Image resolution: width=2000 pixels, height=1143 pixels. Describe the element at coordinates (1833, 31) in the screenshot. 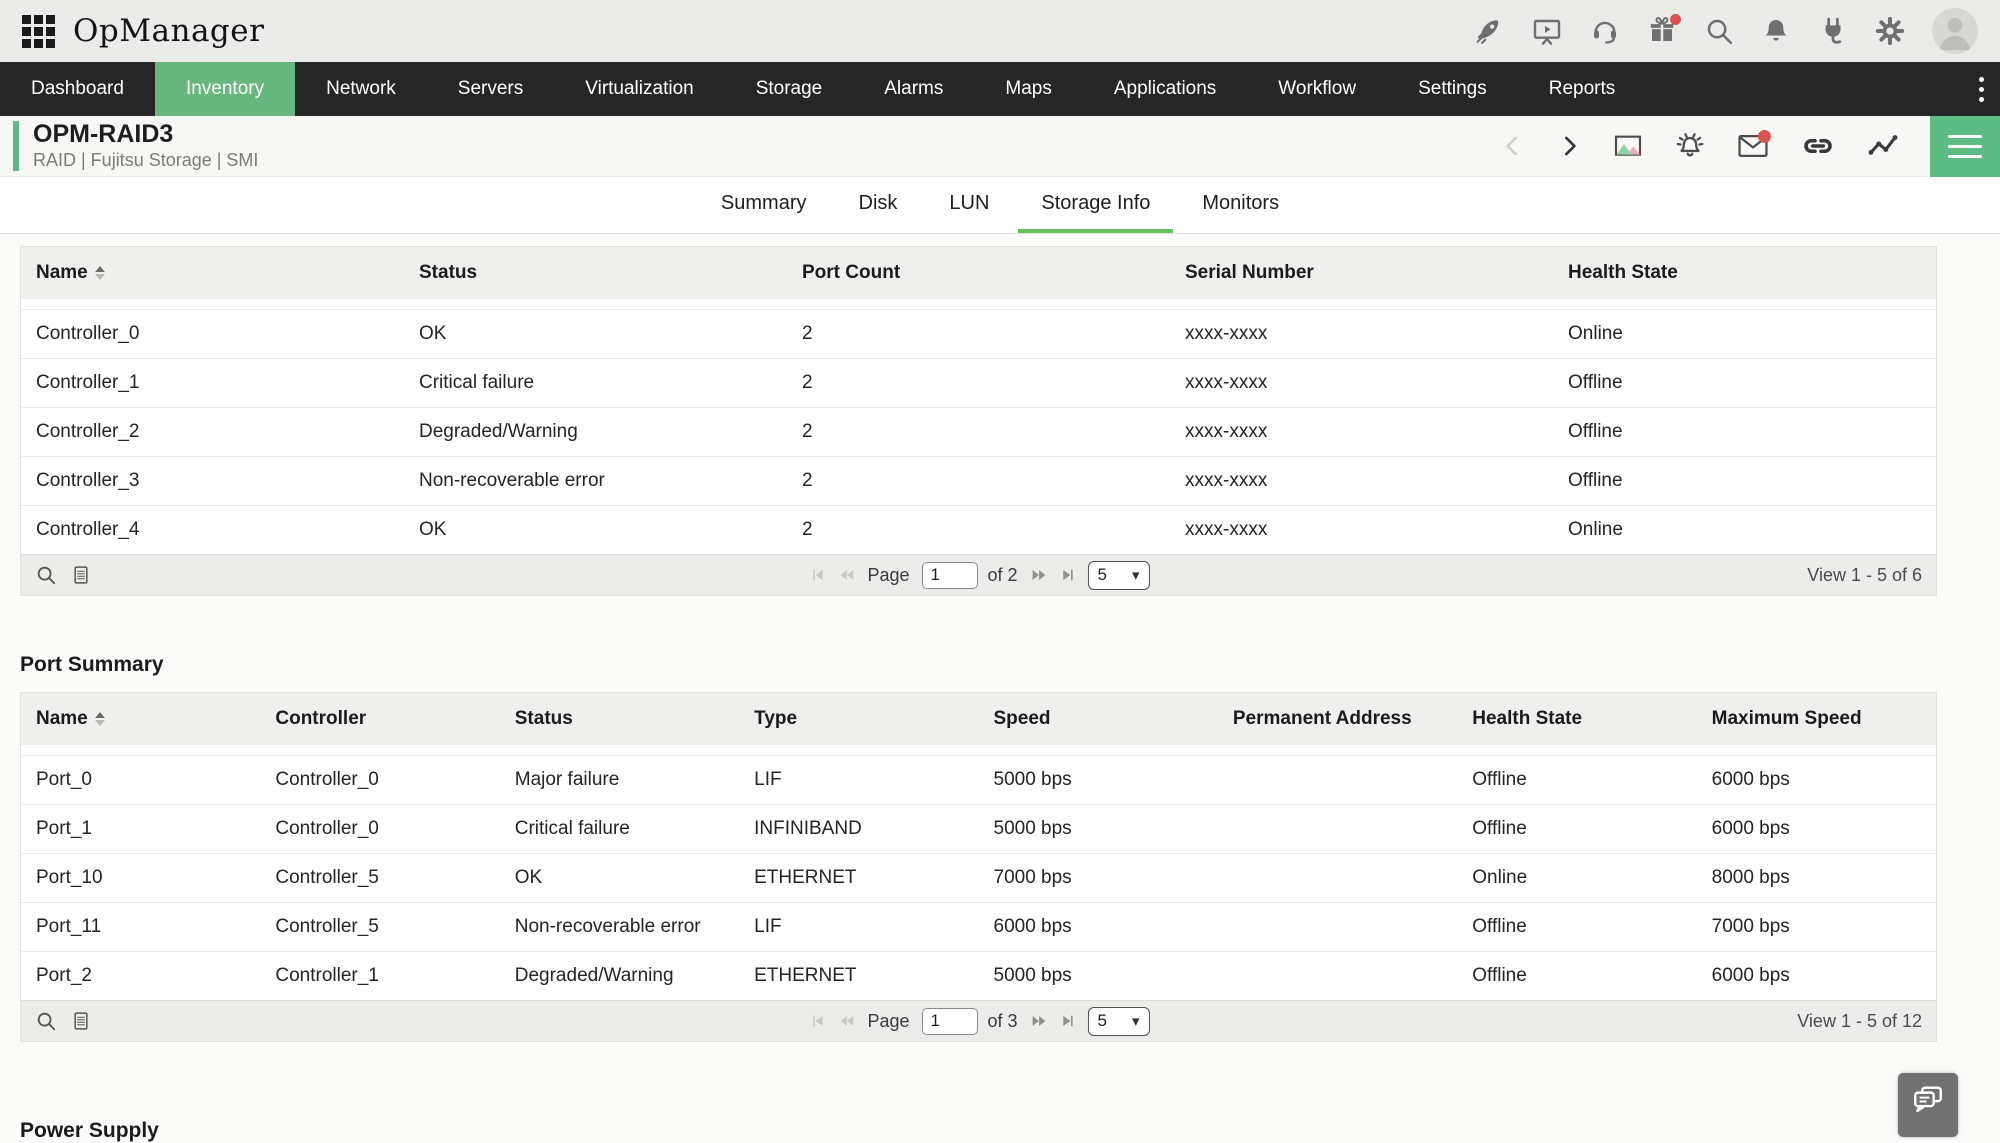

I see `plug-icon` at that location.